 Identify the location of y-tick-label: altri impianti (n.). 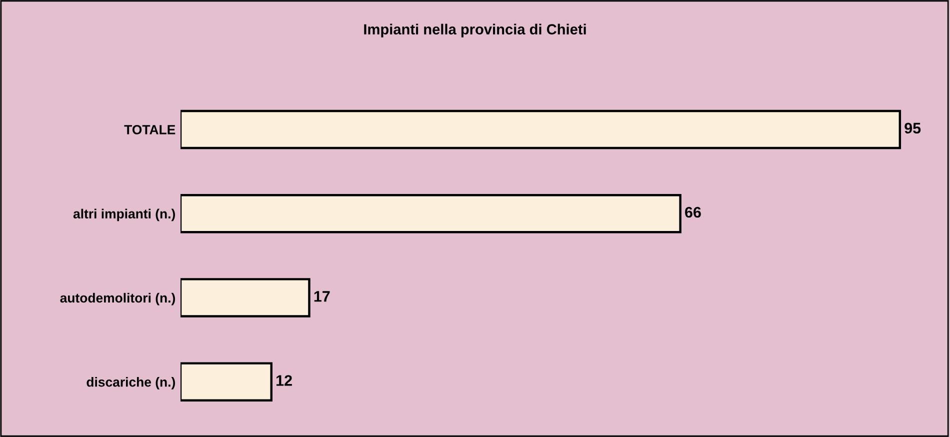
(124, 215).